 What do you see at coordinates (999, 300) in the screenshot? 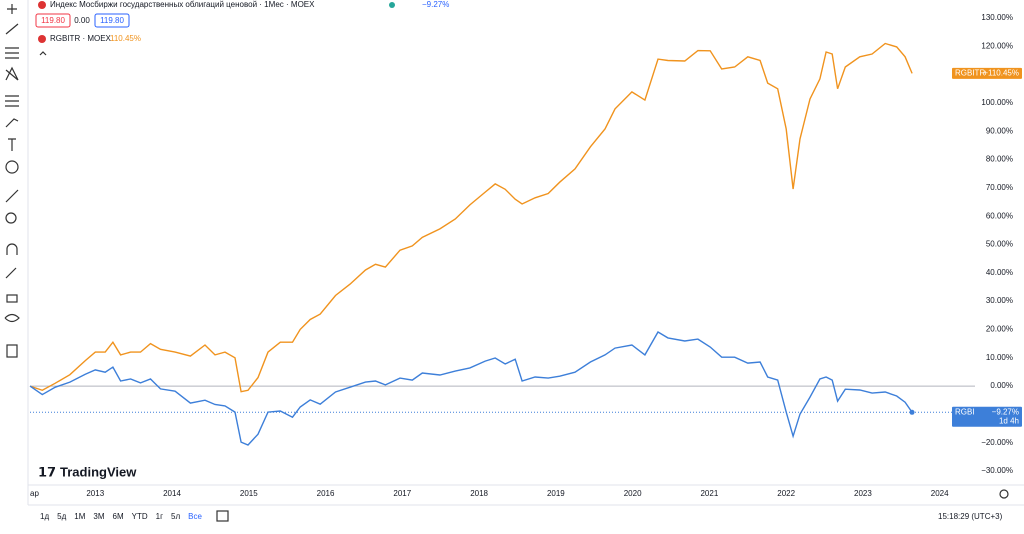
I see `y-tick-label: 30.00%` at bounding box center [999, 300].